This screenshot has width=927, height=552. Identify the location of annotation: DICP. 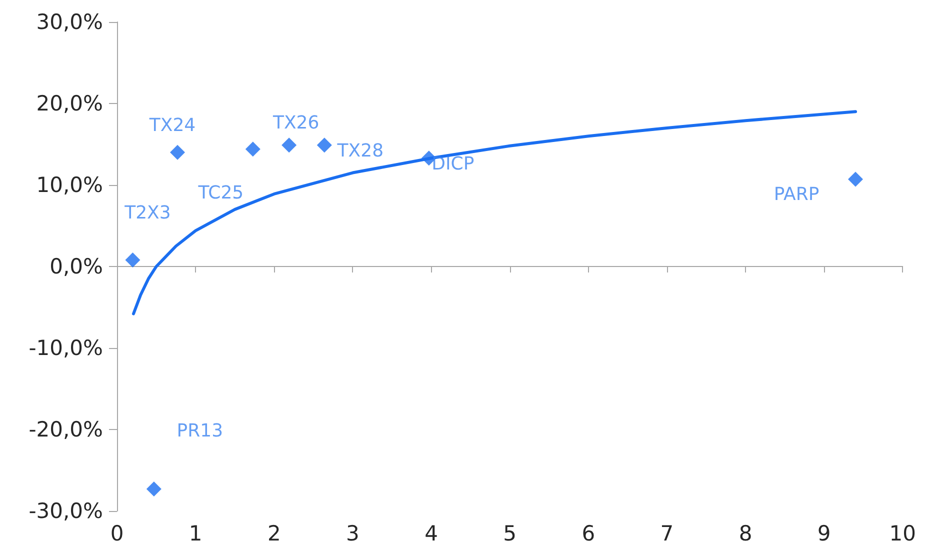
(453, 164).